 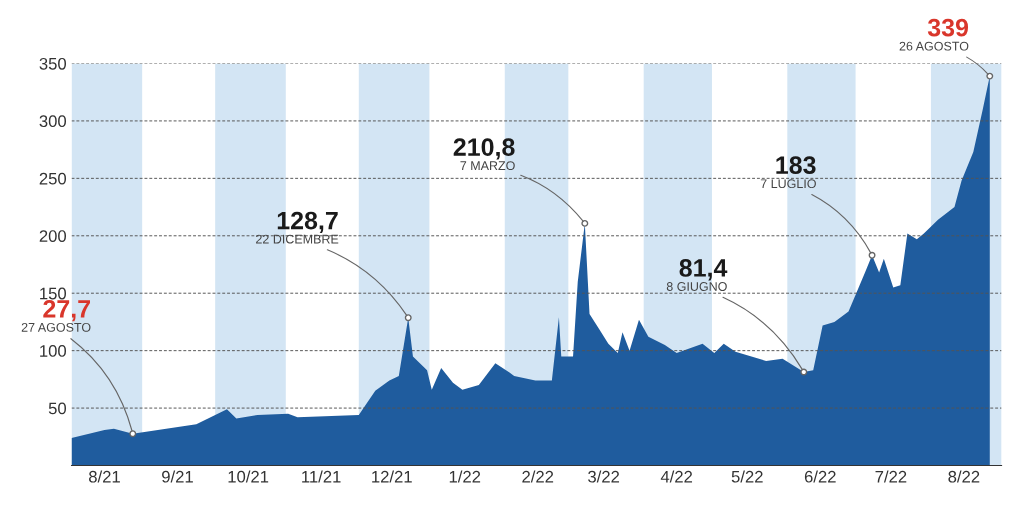 I want to click on x-tick-label: 11/21, so click(x=321, y=476).